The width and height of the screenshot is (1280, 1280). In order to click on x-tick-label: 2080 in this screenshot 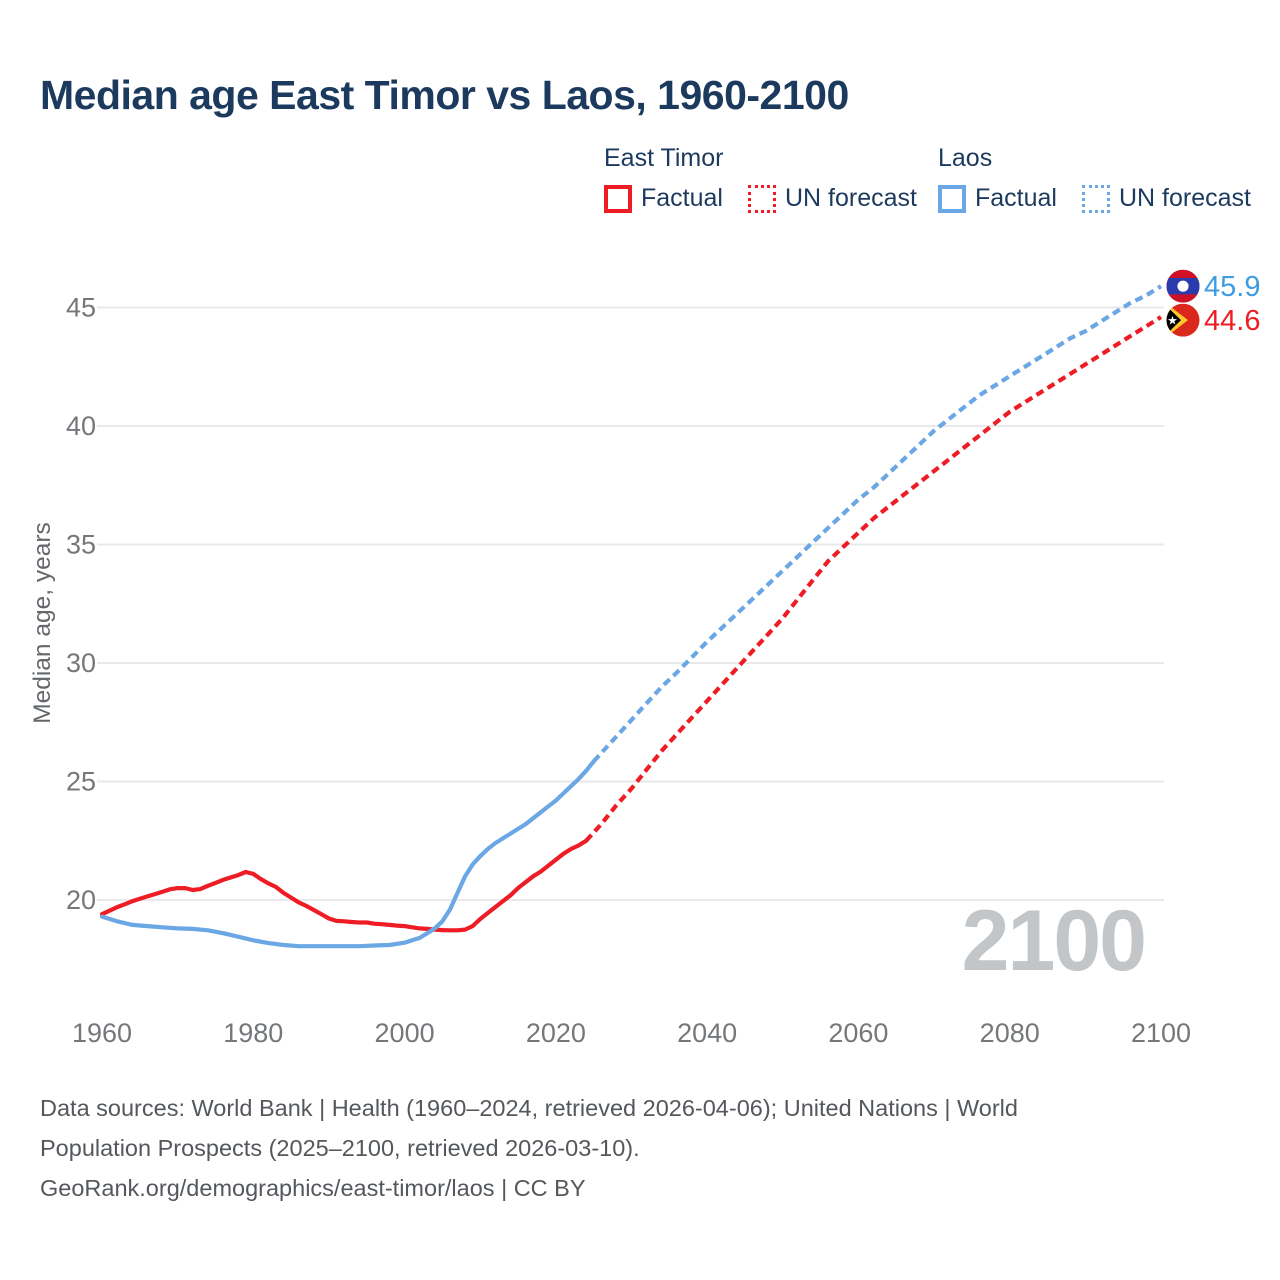, I will do `click(1010, 1033)`.